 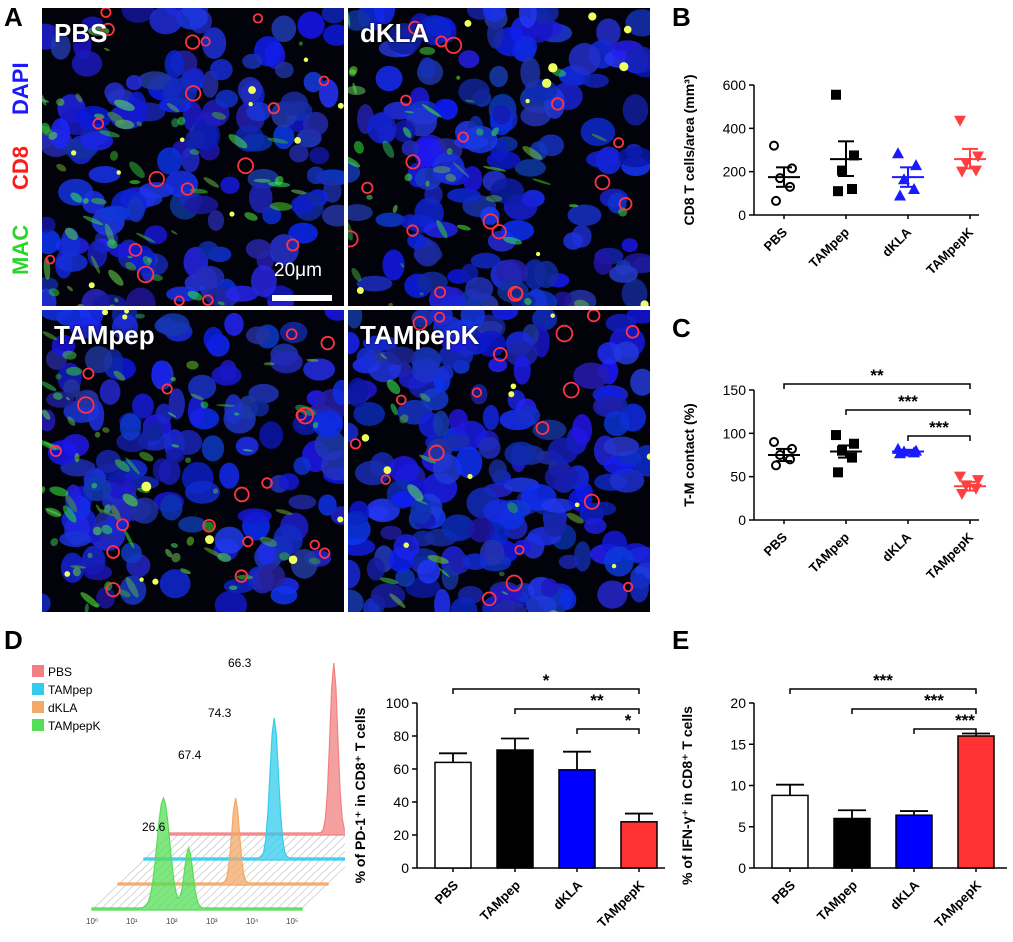 I want to click on x-tick-label: 10², so click(x=172, y=921).